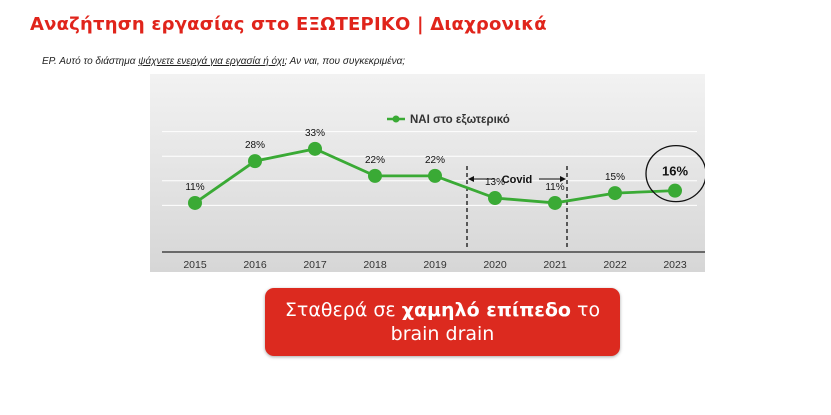 This screenshot has width=831, height=415. I want to click on x-tick-label: 2017, so click(315, 265).